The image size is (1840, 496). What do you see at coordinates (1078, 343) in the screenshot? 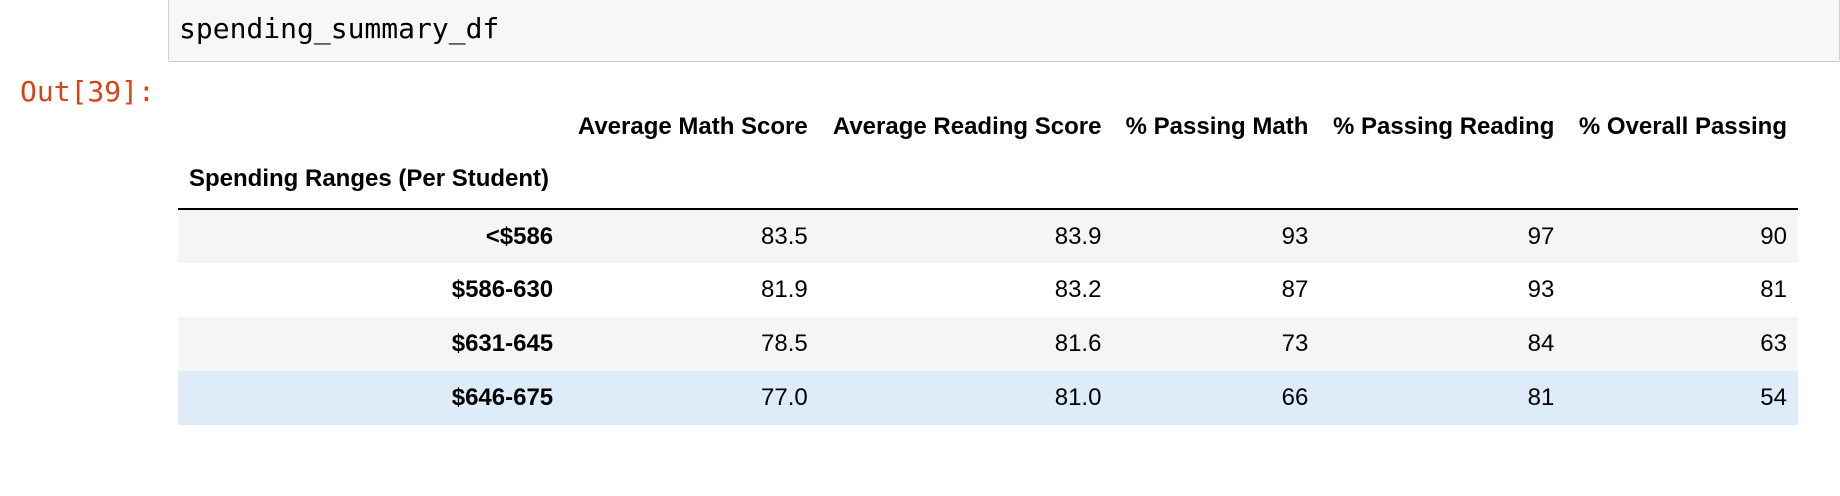
I see `table-cell: 81.6` at bounding box center [1078, 343].